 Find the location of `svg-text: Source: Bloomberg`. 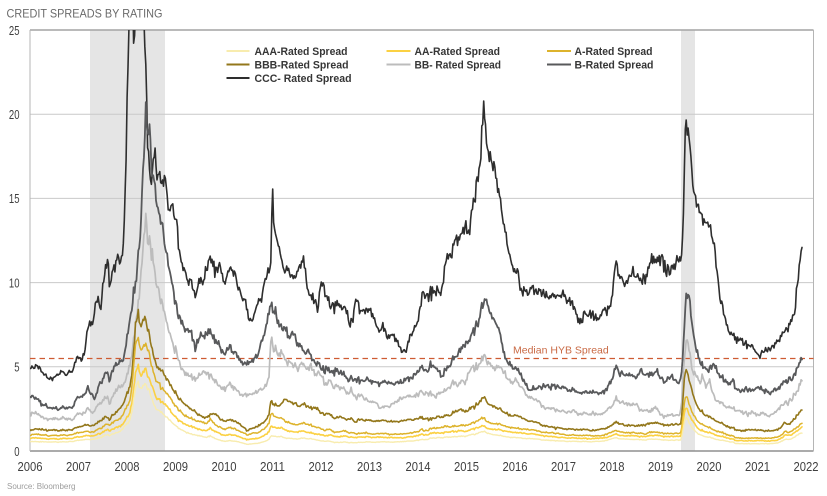

svg-text: Source: Bloomberg is located at coordinates (41, 486).